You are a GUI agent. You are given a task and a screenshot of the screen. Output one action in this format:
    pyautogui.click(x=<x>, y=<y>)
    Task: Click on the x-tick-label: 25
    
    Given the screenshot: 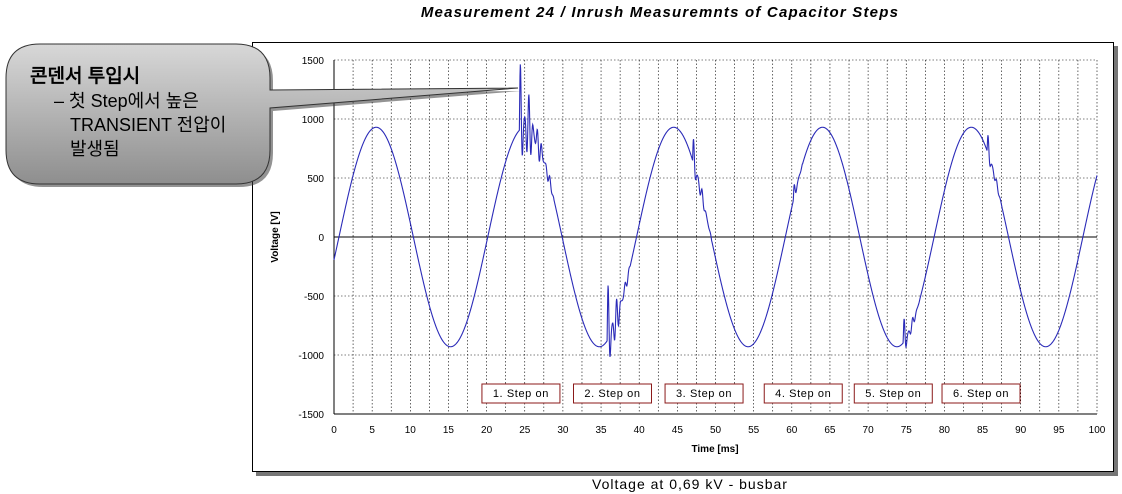 What is the action you would take?
    pyautogui.click(x=525, y=430)
    